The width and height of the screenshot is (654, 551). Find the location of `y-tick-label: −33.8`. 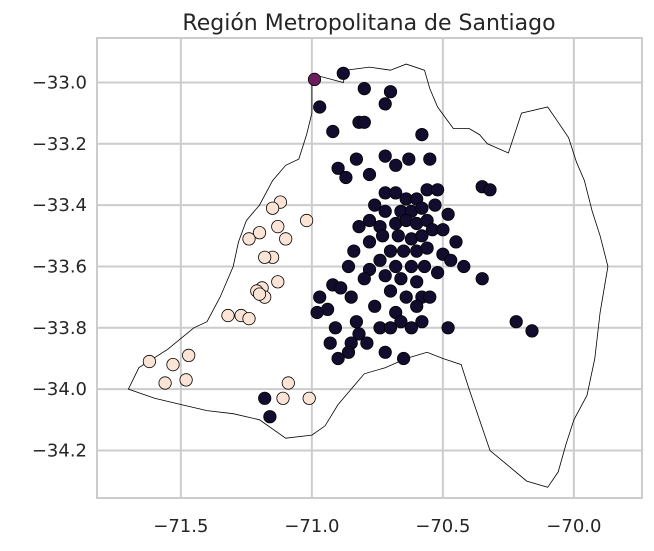

y-tick-label: −33.8 is located at coordinates (59, 328).